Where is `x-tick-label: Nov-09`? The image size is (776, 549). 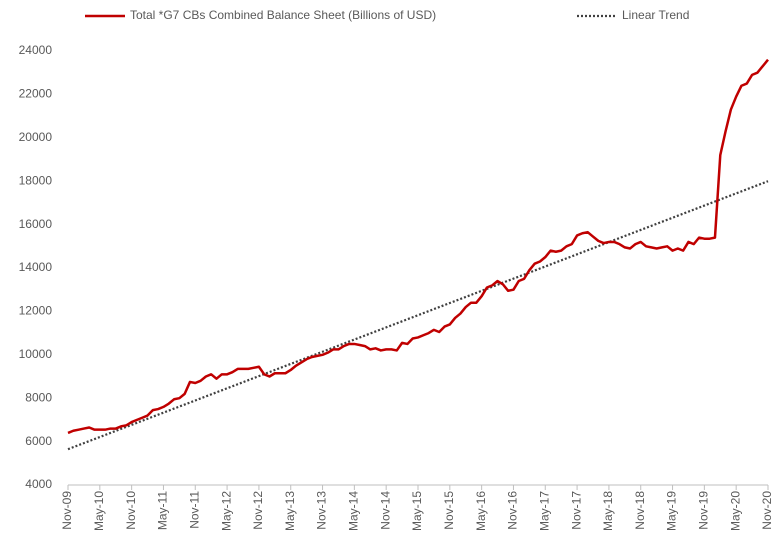 x-tick-label: Nov-09 is located at coordinates (67, 510).